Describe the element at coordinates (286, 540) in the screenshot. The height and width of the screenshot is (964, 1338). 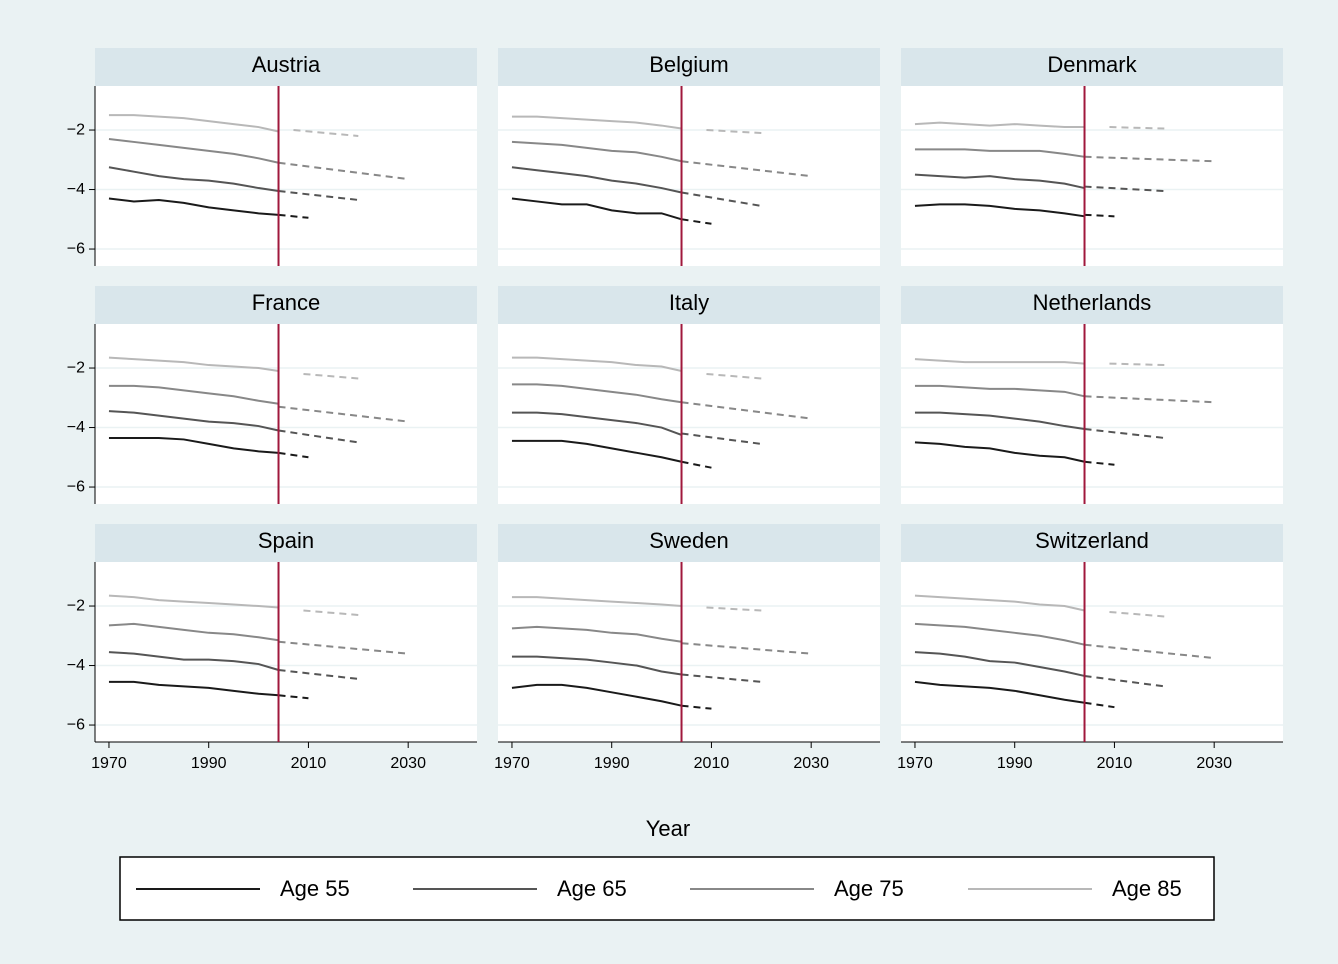
I see `panel-title: Spain` at that location.